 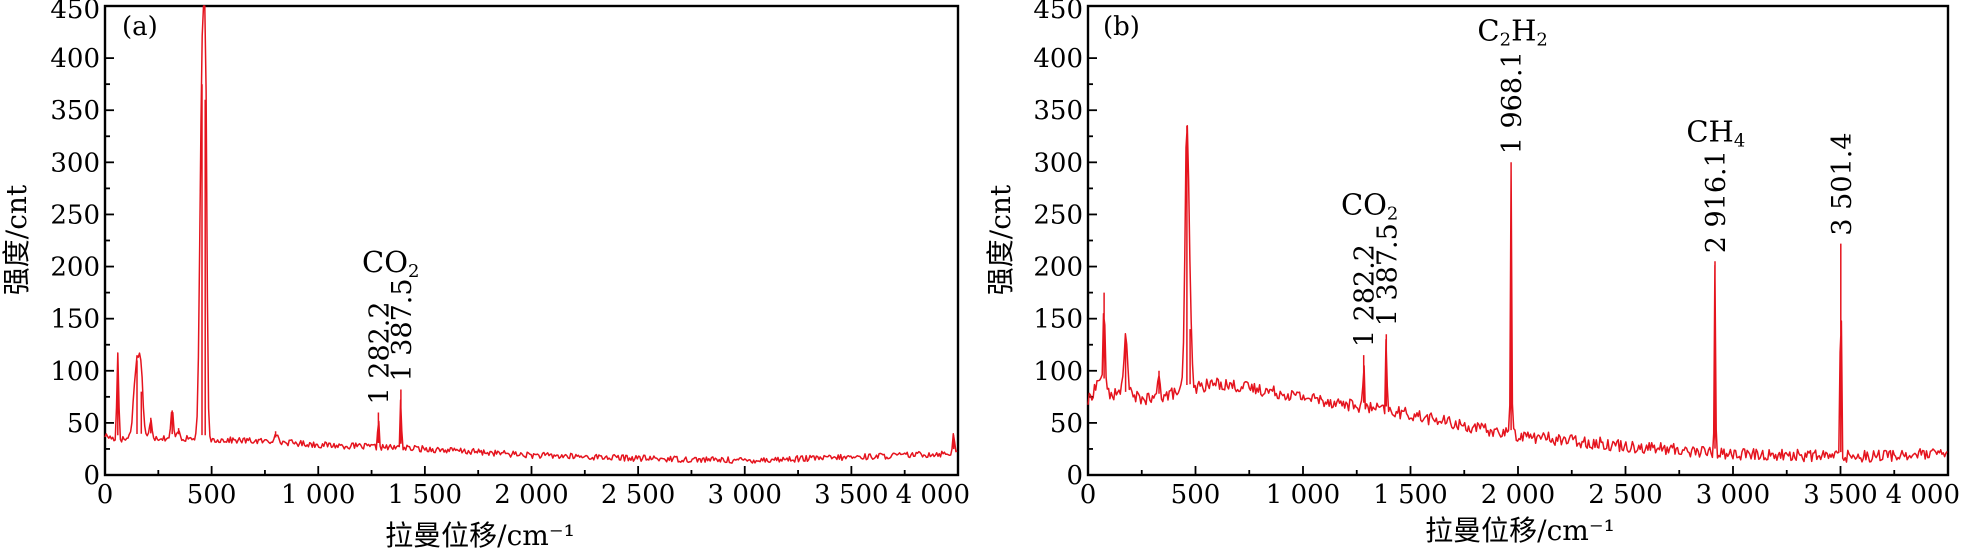 What do you see at coordinates (1512, 102) in the screenshot?
I see `peak-value-label: 1 968.1` at bounding box center [1512, 102].